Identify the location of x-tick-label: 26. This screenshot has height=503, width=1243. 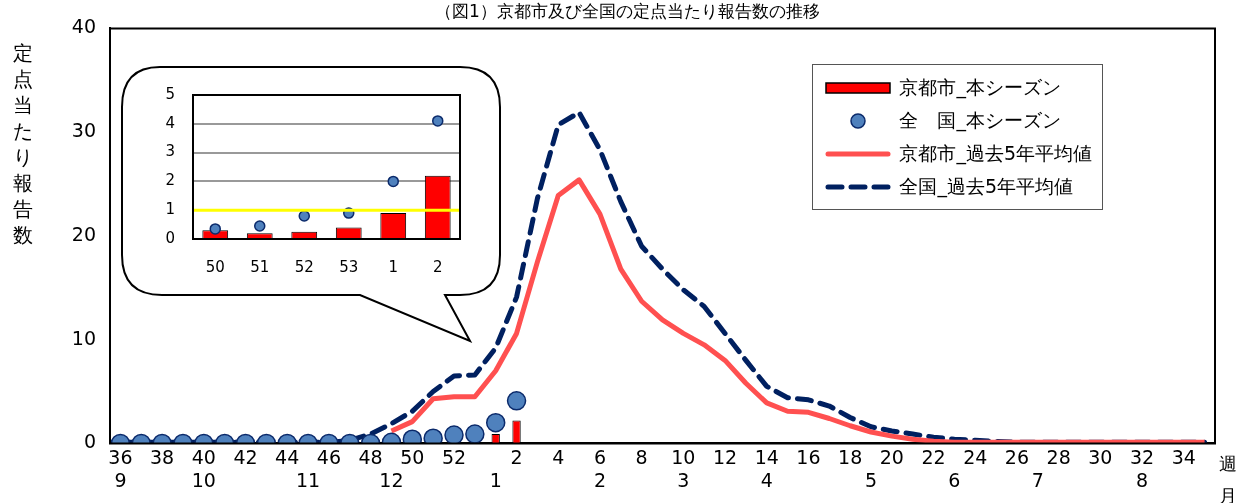
(1017, 456).